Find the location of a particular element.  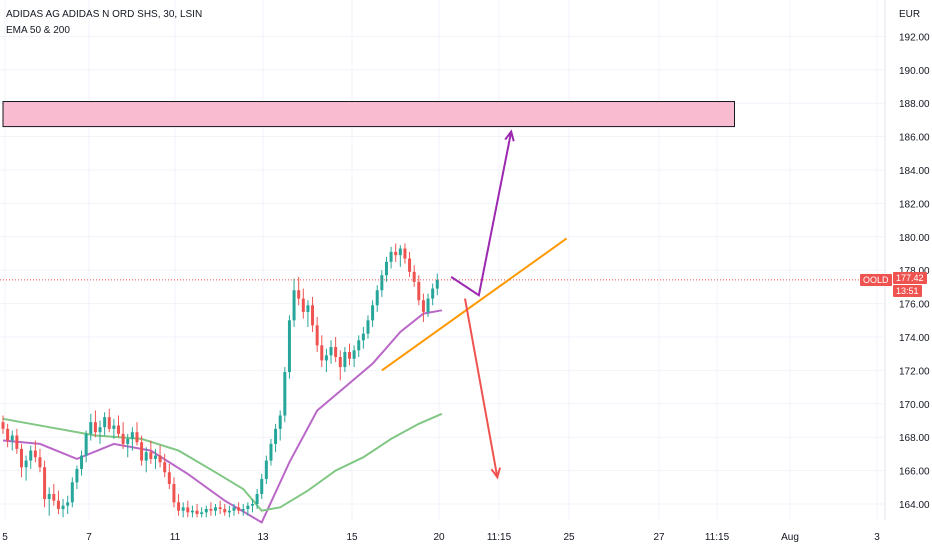

currency-label: EUR is located at coordinates (909, 14).